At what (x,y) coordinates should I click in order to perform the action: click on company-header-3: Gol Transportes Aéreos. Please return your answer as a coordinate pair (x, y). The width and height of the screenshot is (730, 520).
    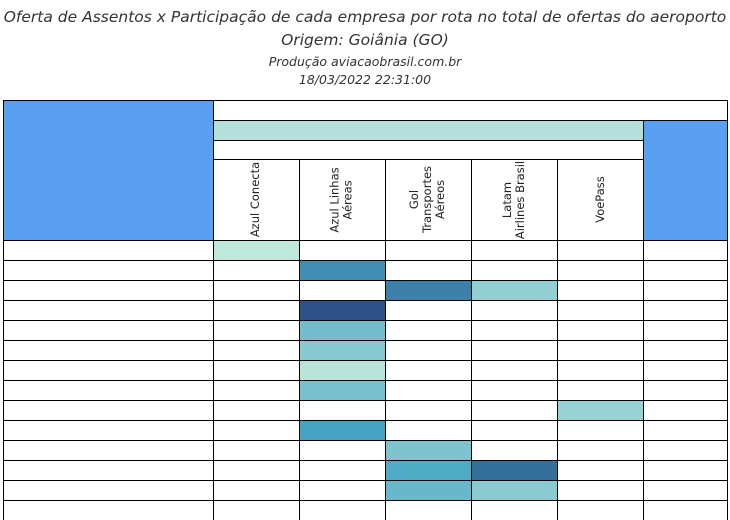
    Looking at the image, I should click on (428, 199).